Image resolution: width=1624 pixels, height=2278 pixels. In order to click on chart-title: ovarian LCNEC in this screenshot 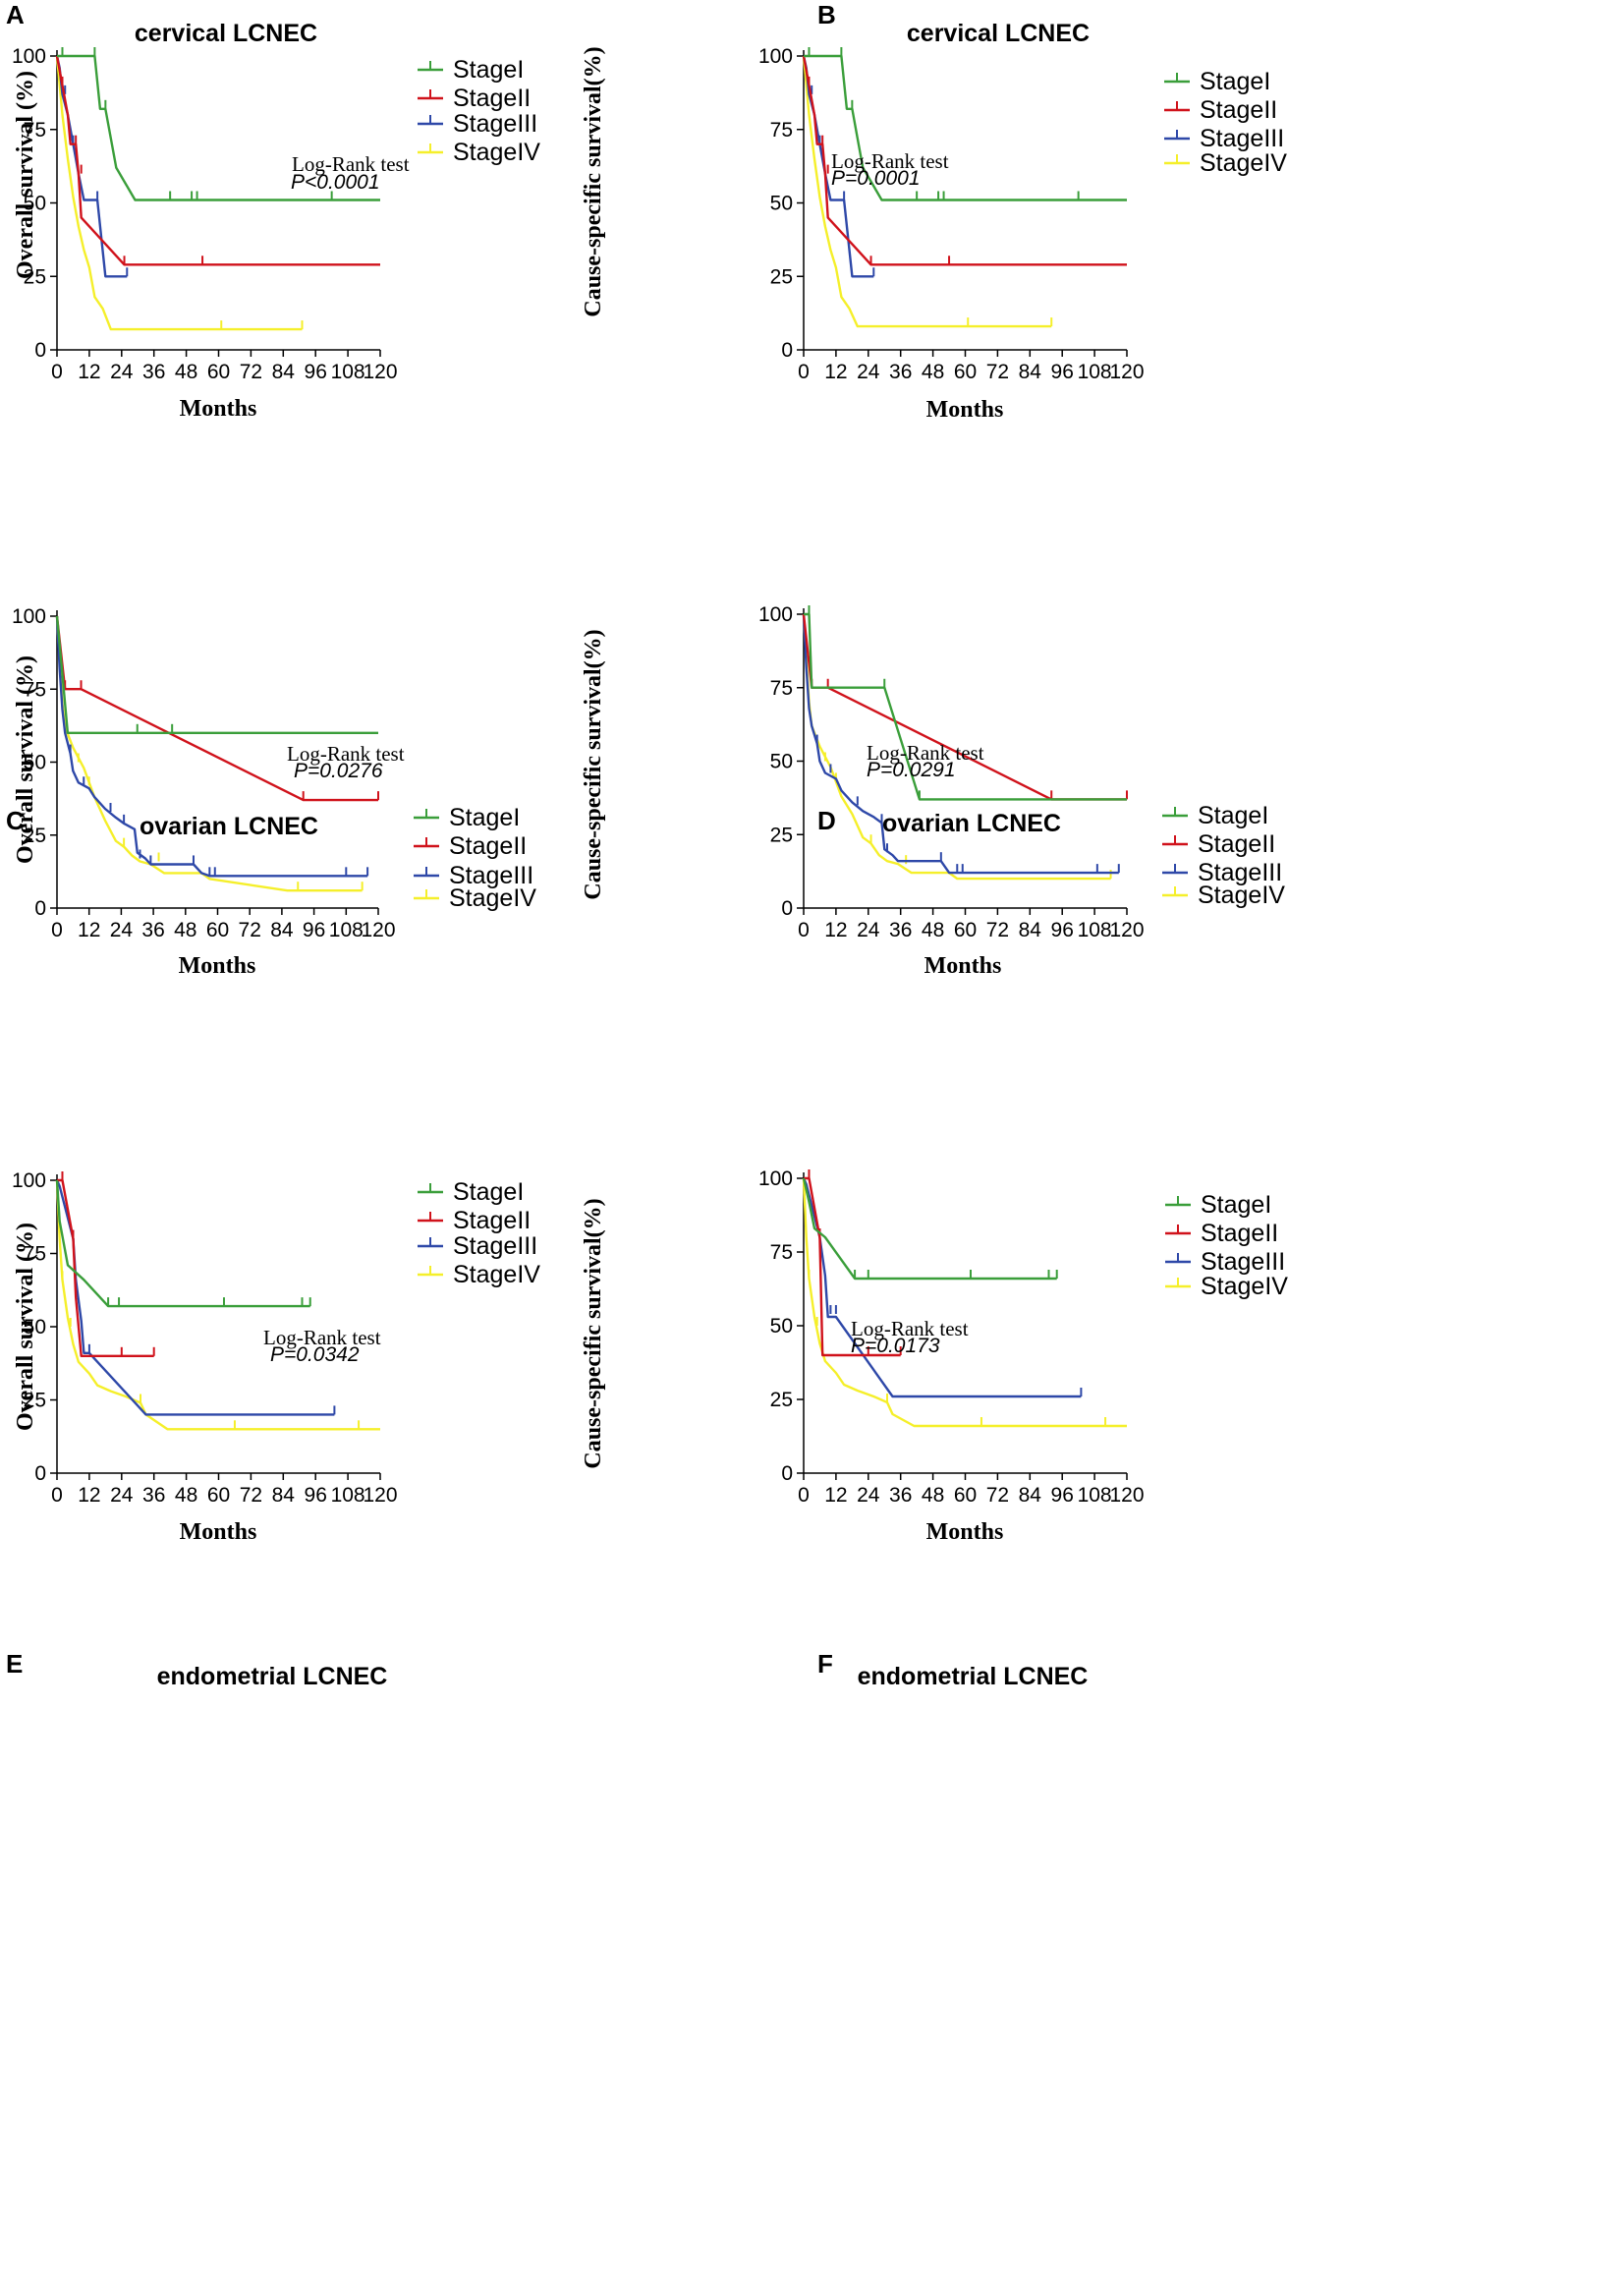, I will do `click(229, 826)`.